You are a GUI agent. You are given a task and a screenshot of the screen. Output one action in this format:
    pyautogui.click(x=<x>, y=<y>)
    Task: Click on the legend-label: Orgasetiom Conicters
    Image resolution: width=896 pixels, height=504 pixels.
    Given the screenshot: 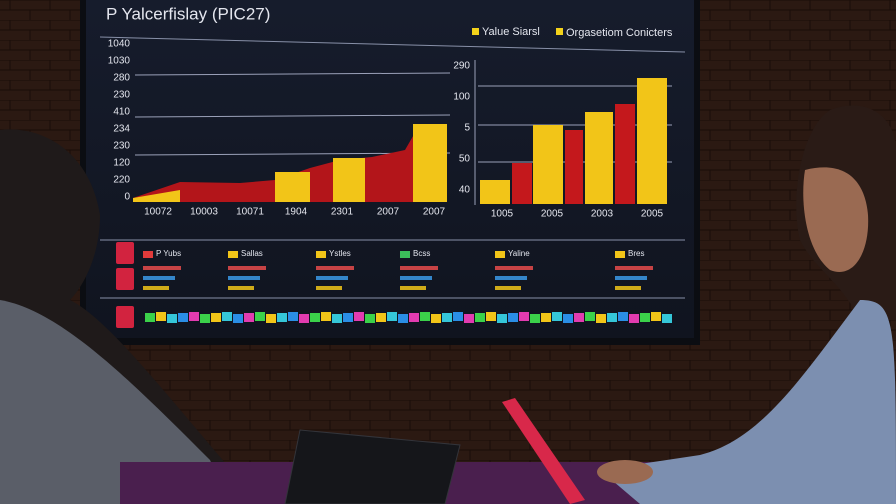 What is the action you would take?
    pyautogui.click(x=619, y=33)
    